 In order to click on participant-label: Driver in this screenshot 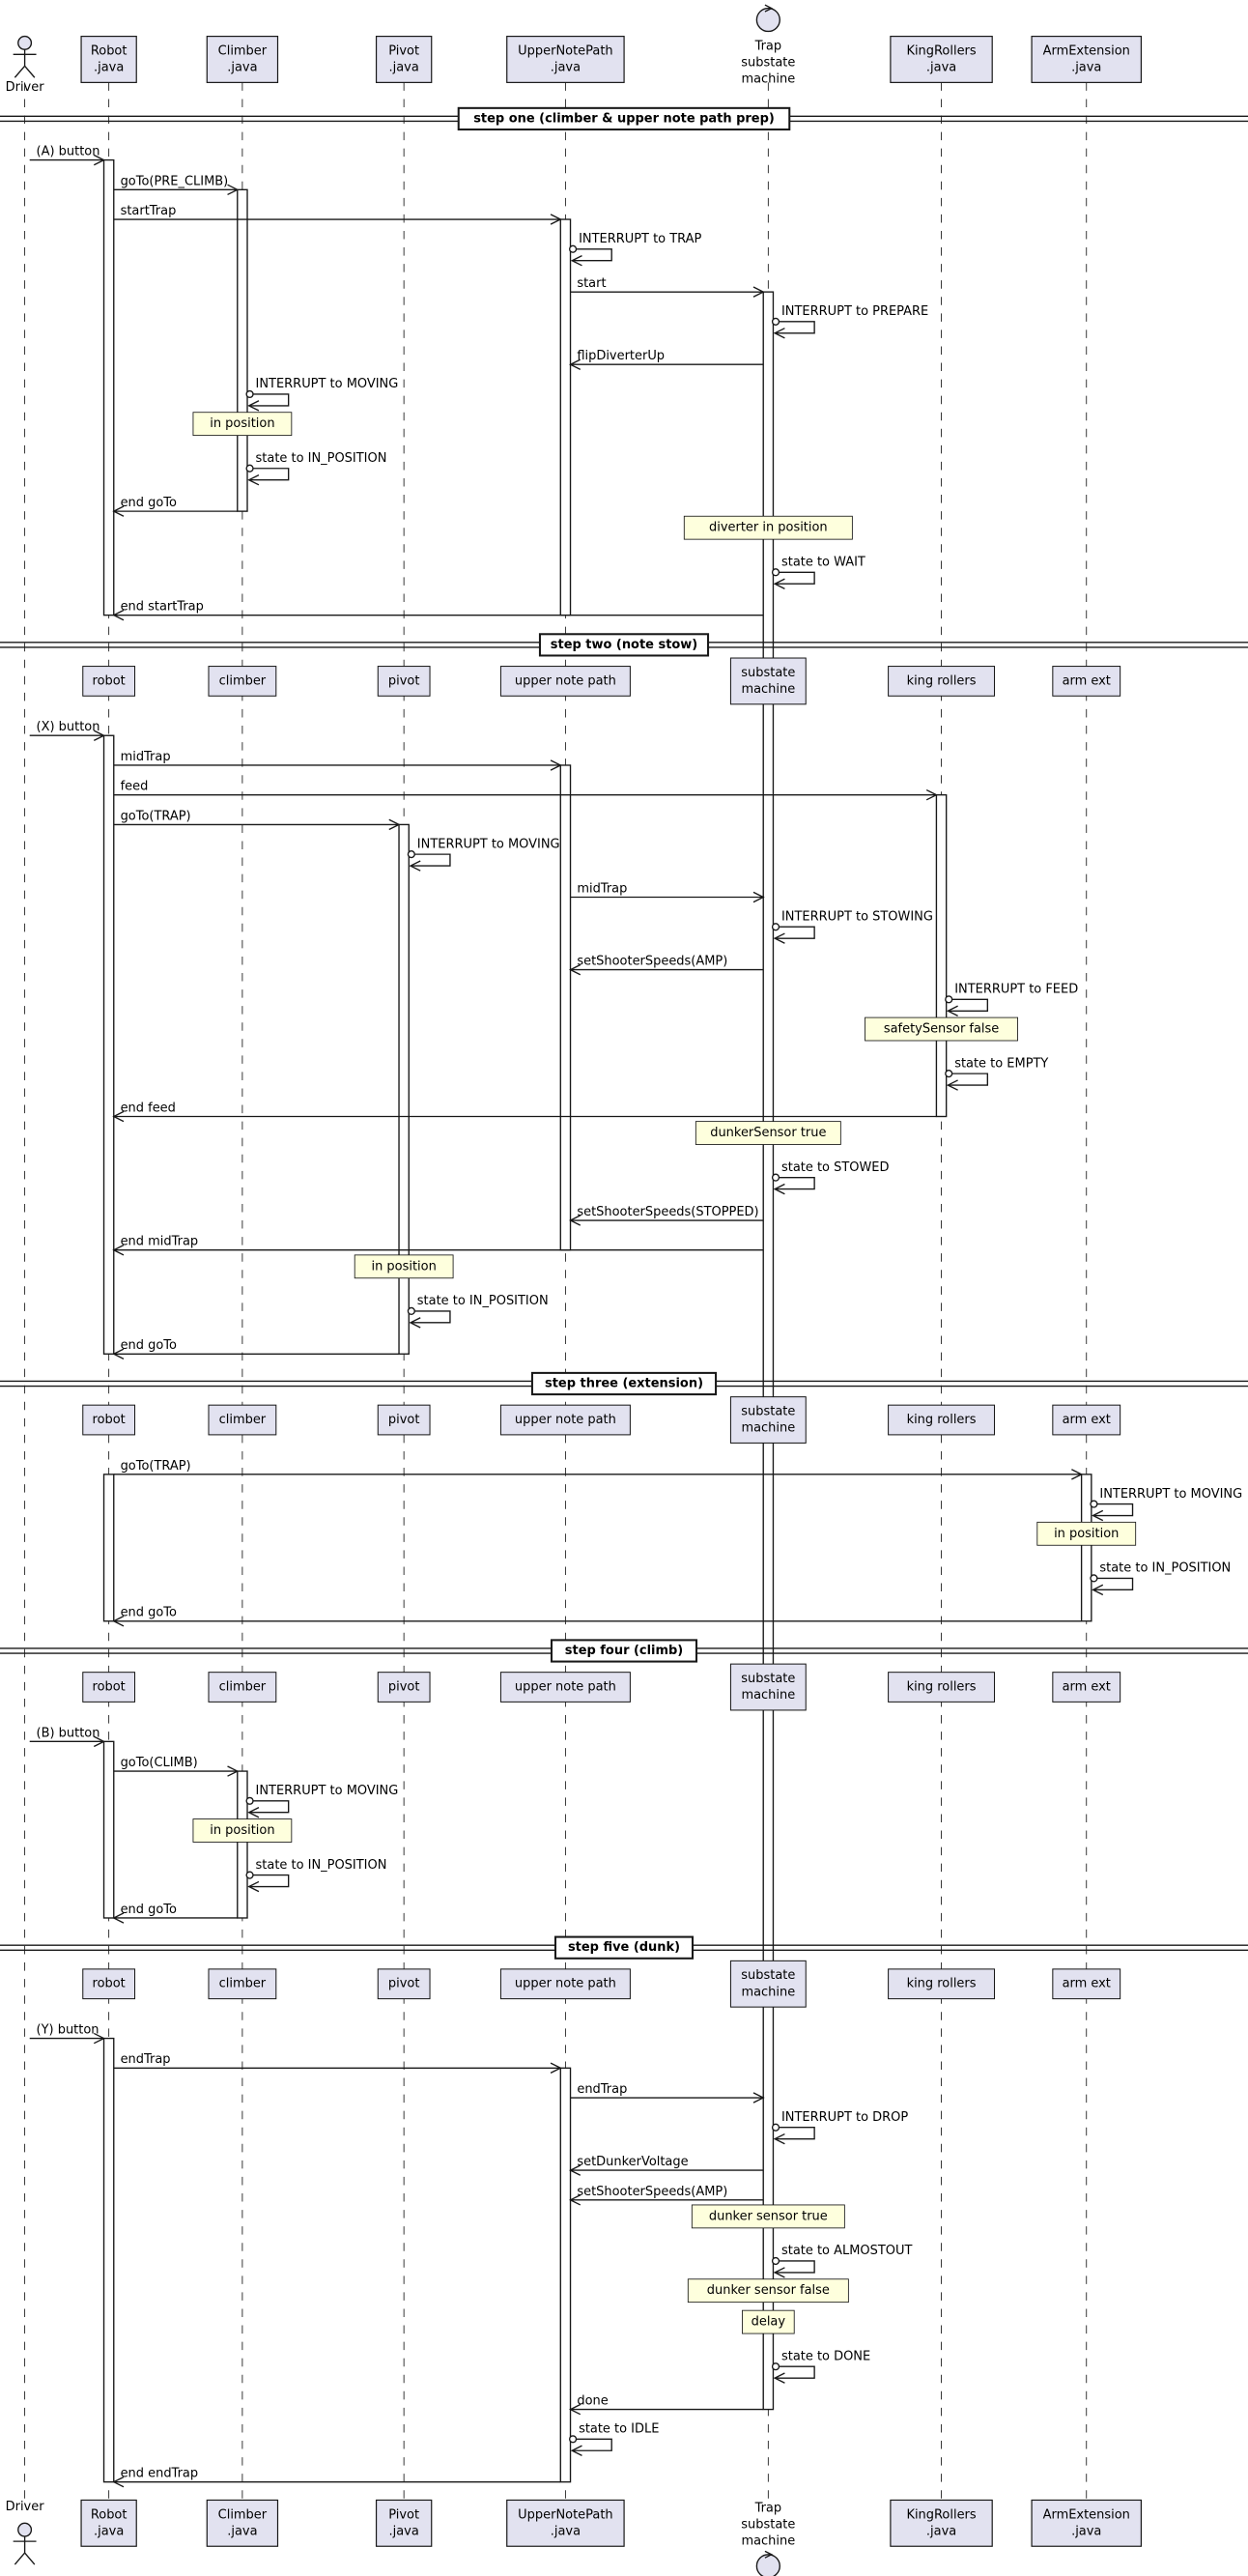, I will do `click(26, 2507)`.